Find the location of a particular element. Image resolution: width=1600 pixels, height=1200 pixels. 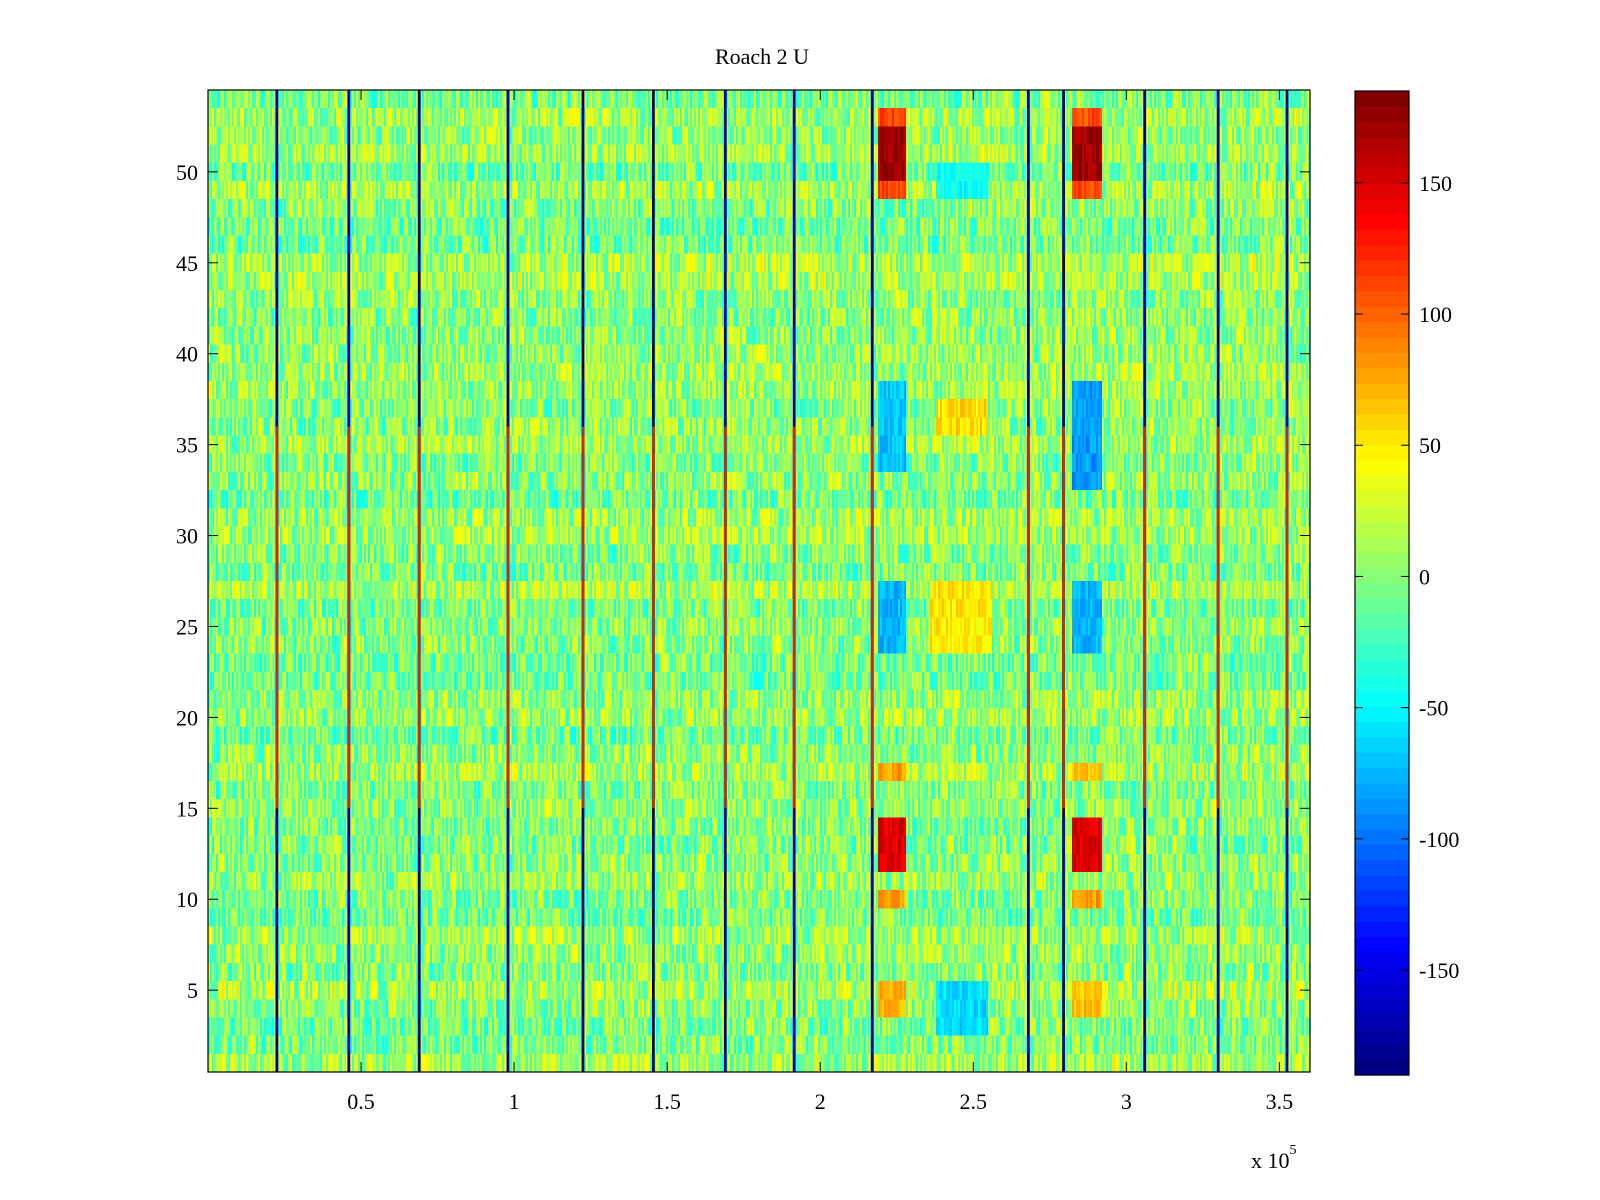

colorbar-tick-label: 150 is located at coordinates (1435, 183).